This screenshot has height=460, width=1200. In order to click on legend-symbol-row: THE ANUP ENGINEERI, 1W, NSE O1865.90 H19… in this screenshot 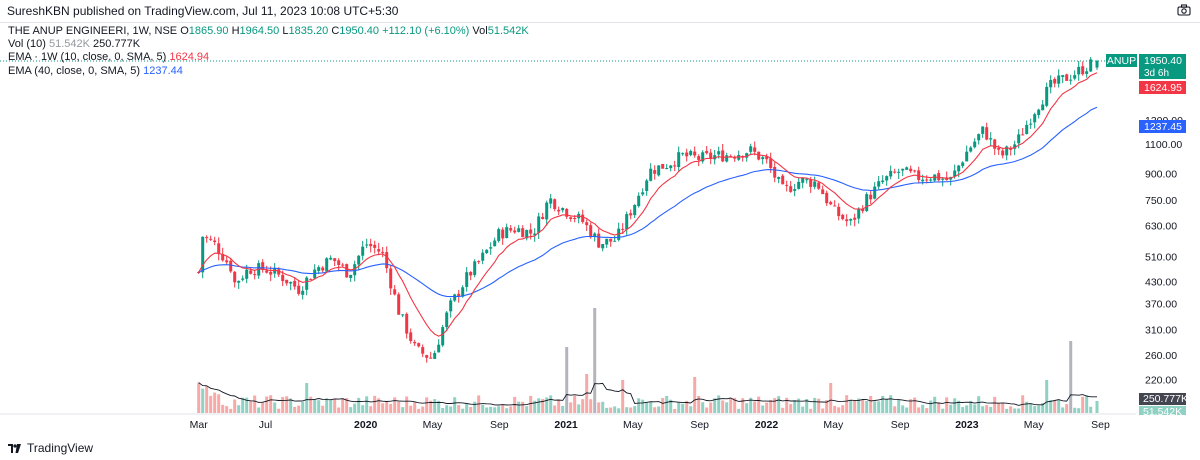, I will do `click(268, 31)`.